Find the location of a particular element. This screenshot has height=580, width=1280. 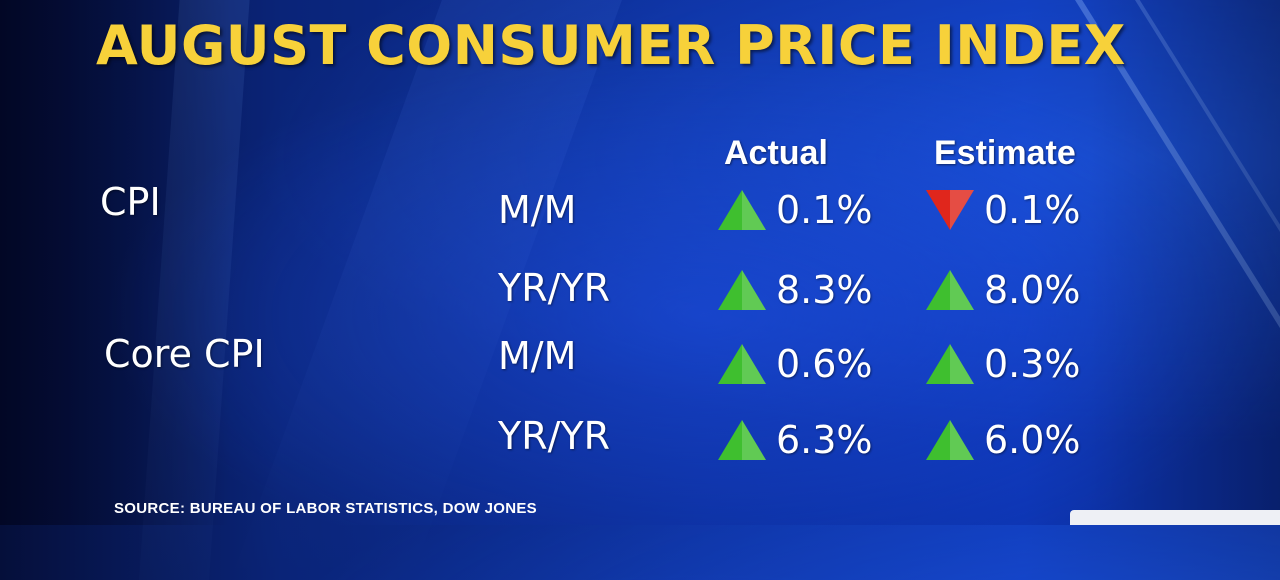

estimate-cell: 6.0% is located at coordinates (1002, 440).